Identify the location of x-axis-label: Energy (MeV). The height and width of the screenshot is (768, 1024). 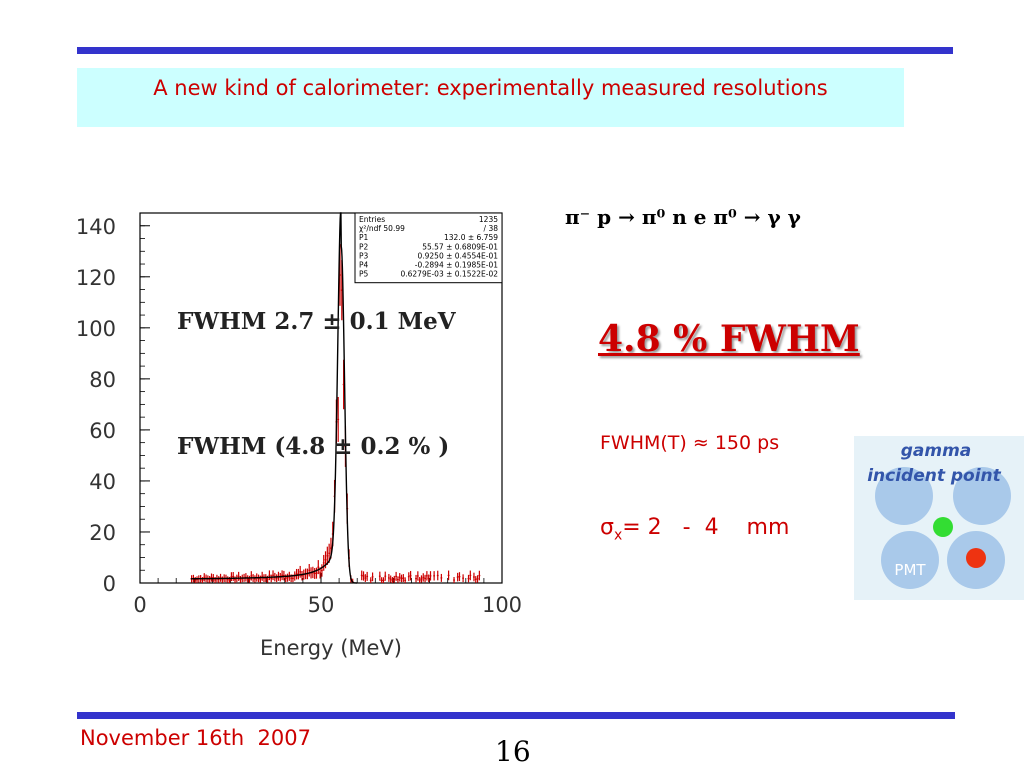
(331, 648).